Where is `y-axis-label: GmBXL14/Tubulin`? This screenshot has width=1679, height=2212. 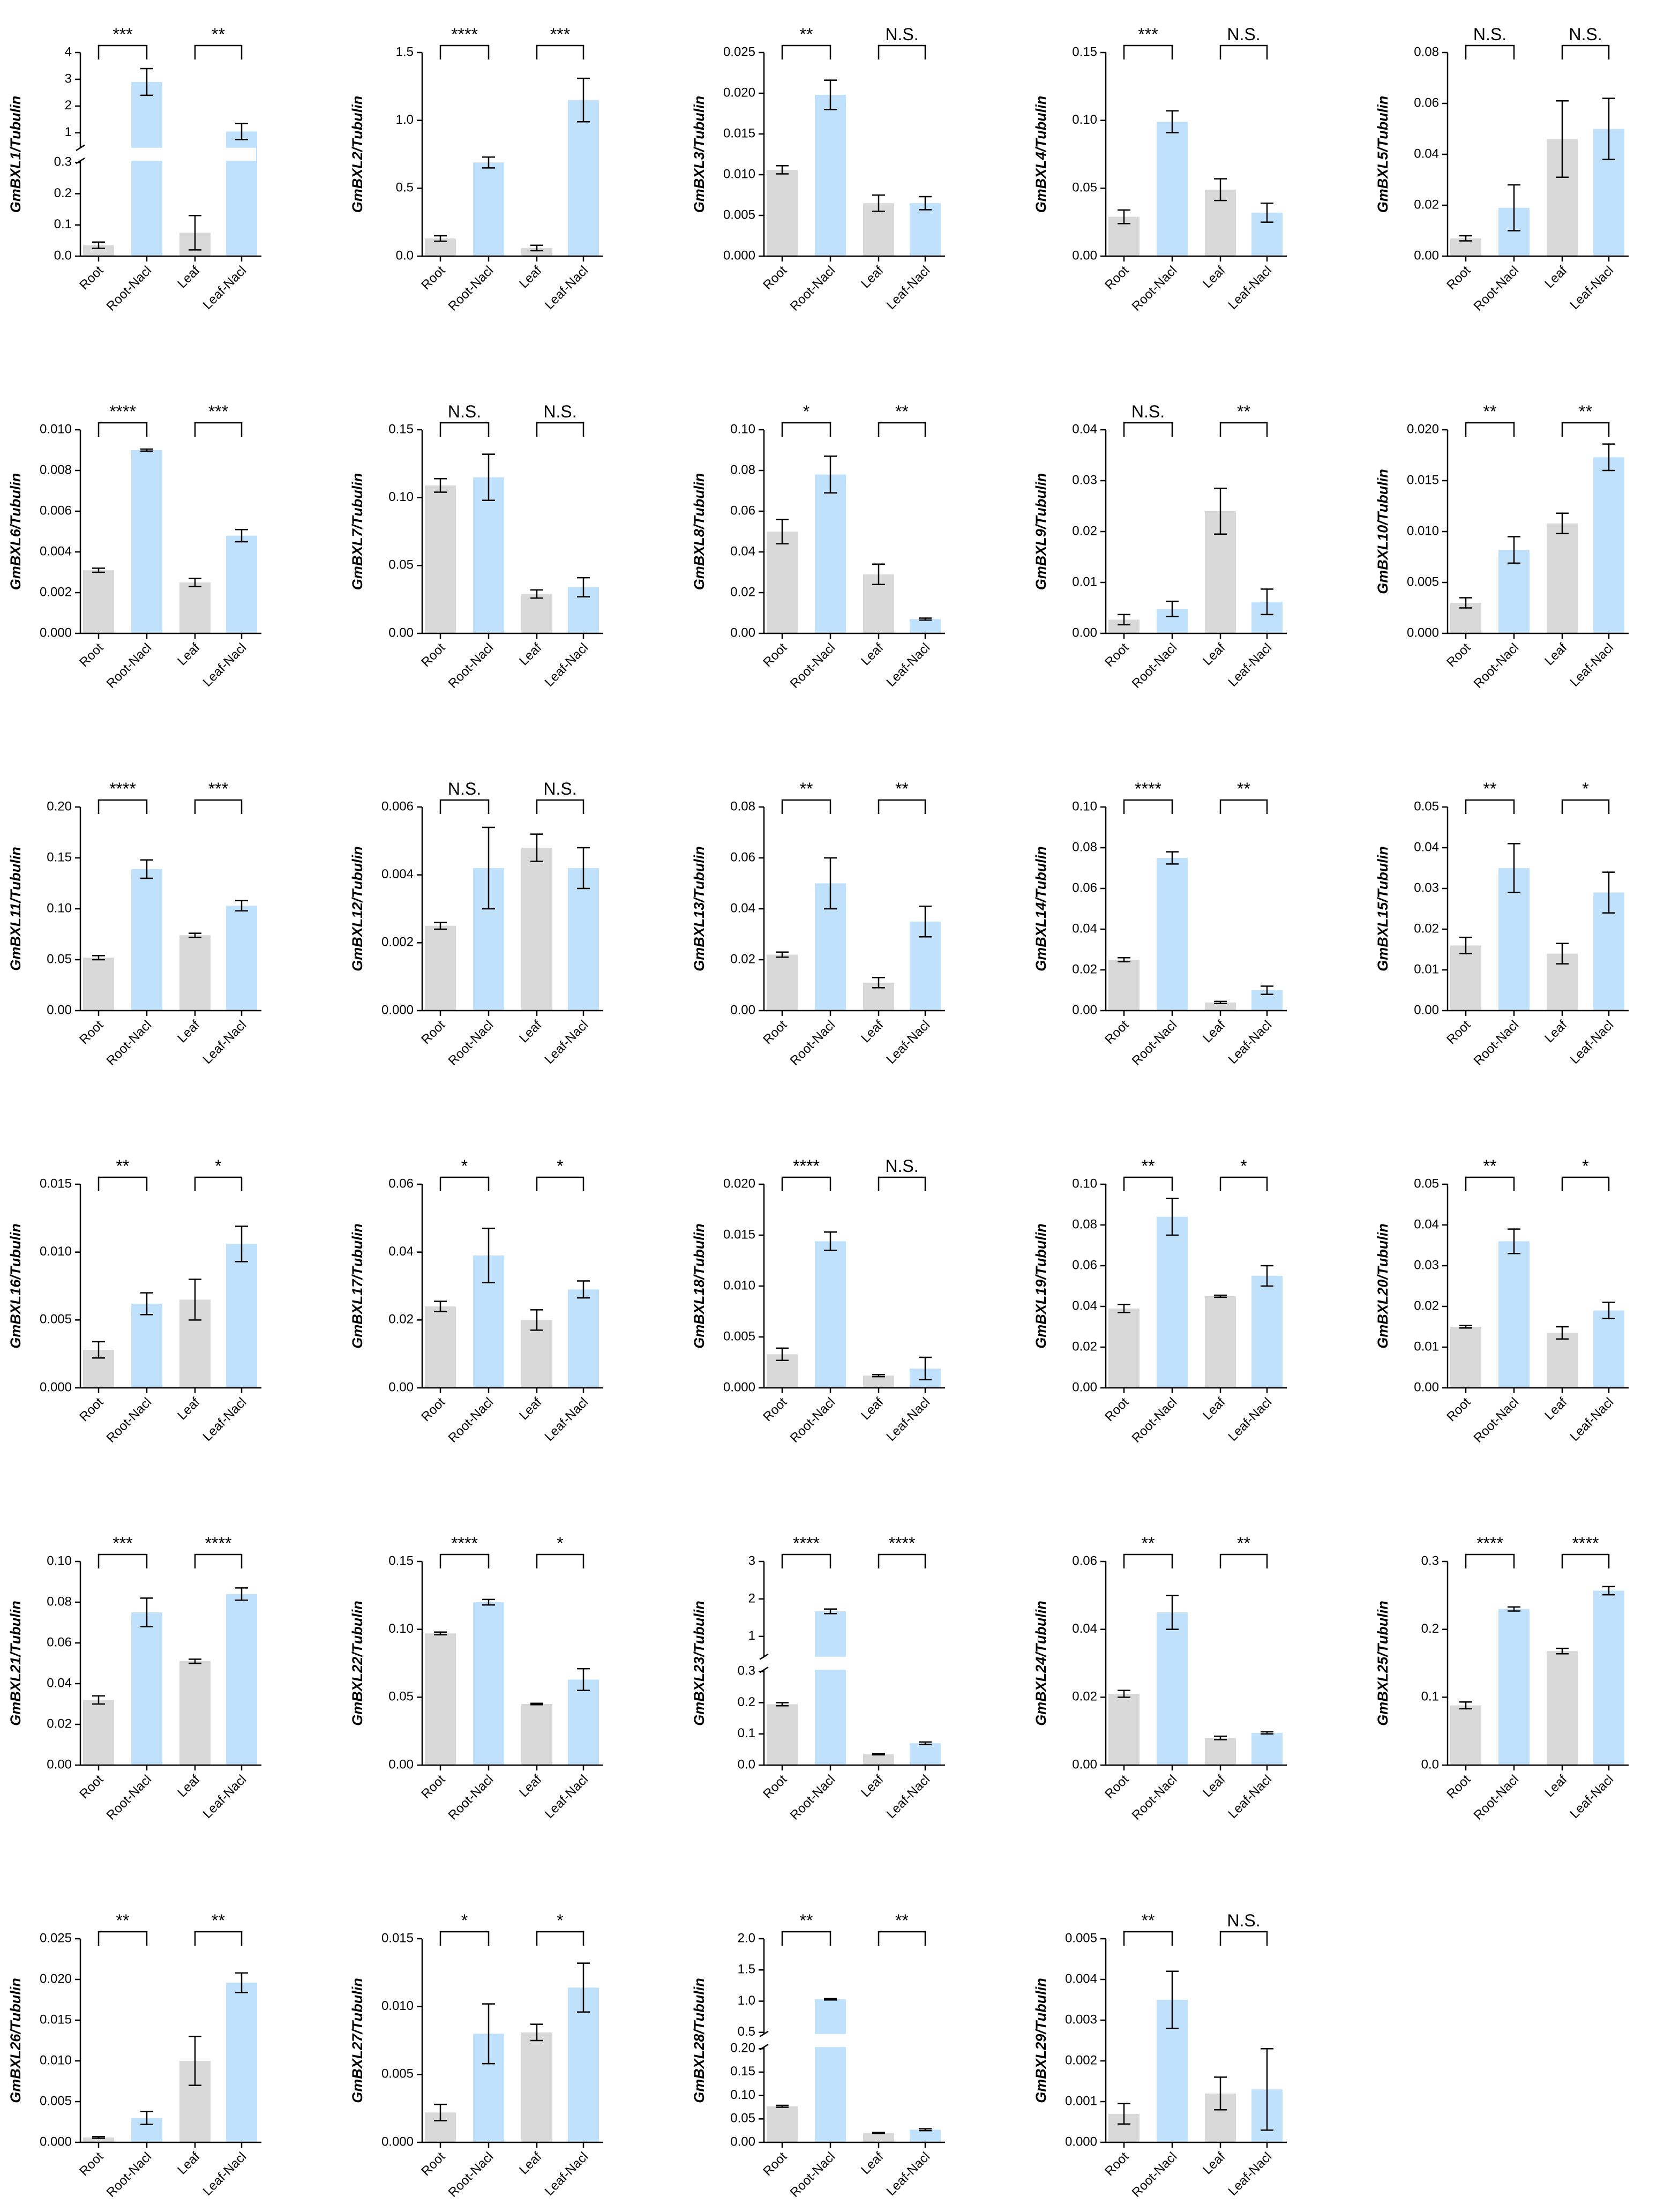
y-axis-label: GmBXL14/Tubulin is located at coordinates (1041, 909).